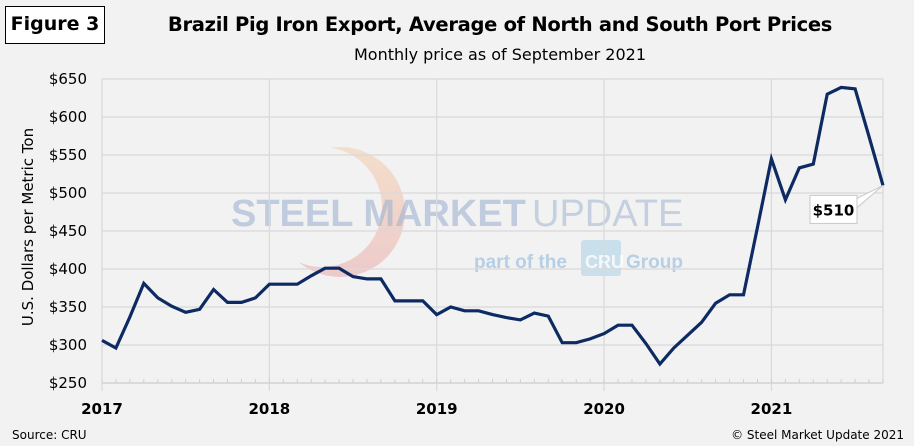  Describe the element at coordinates (68, 307) in the screenshot. I see `y-tick-label: $350` at that location.